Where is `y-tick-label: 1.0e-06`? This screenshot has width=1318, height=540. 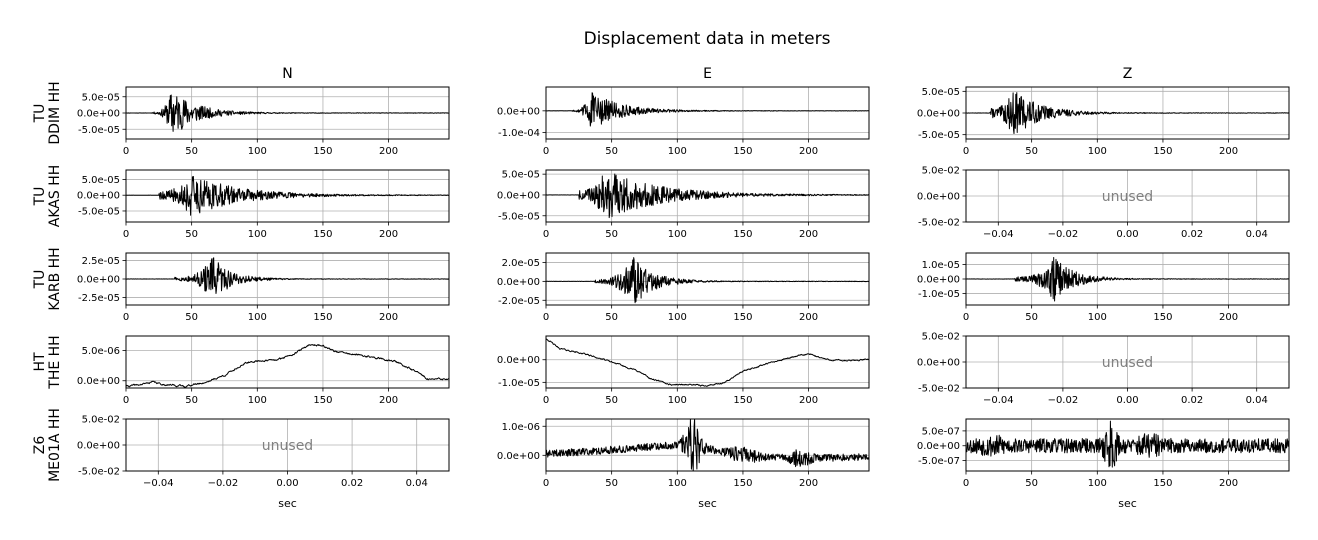
y-tick-label: 1.0e-06 is located at coordinates (521, 427).